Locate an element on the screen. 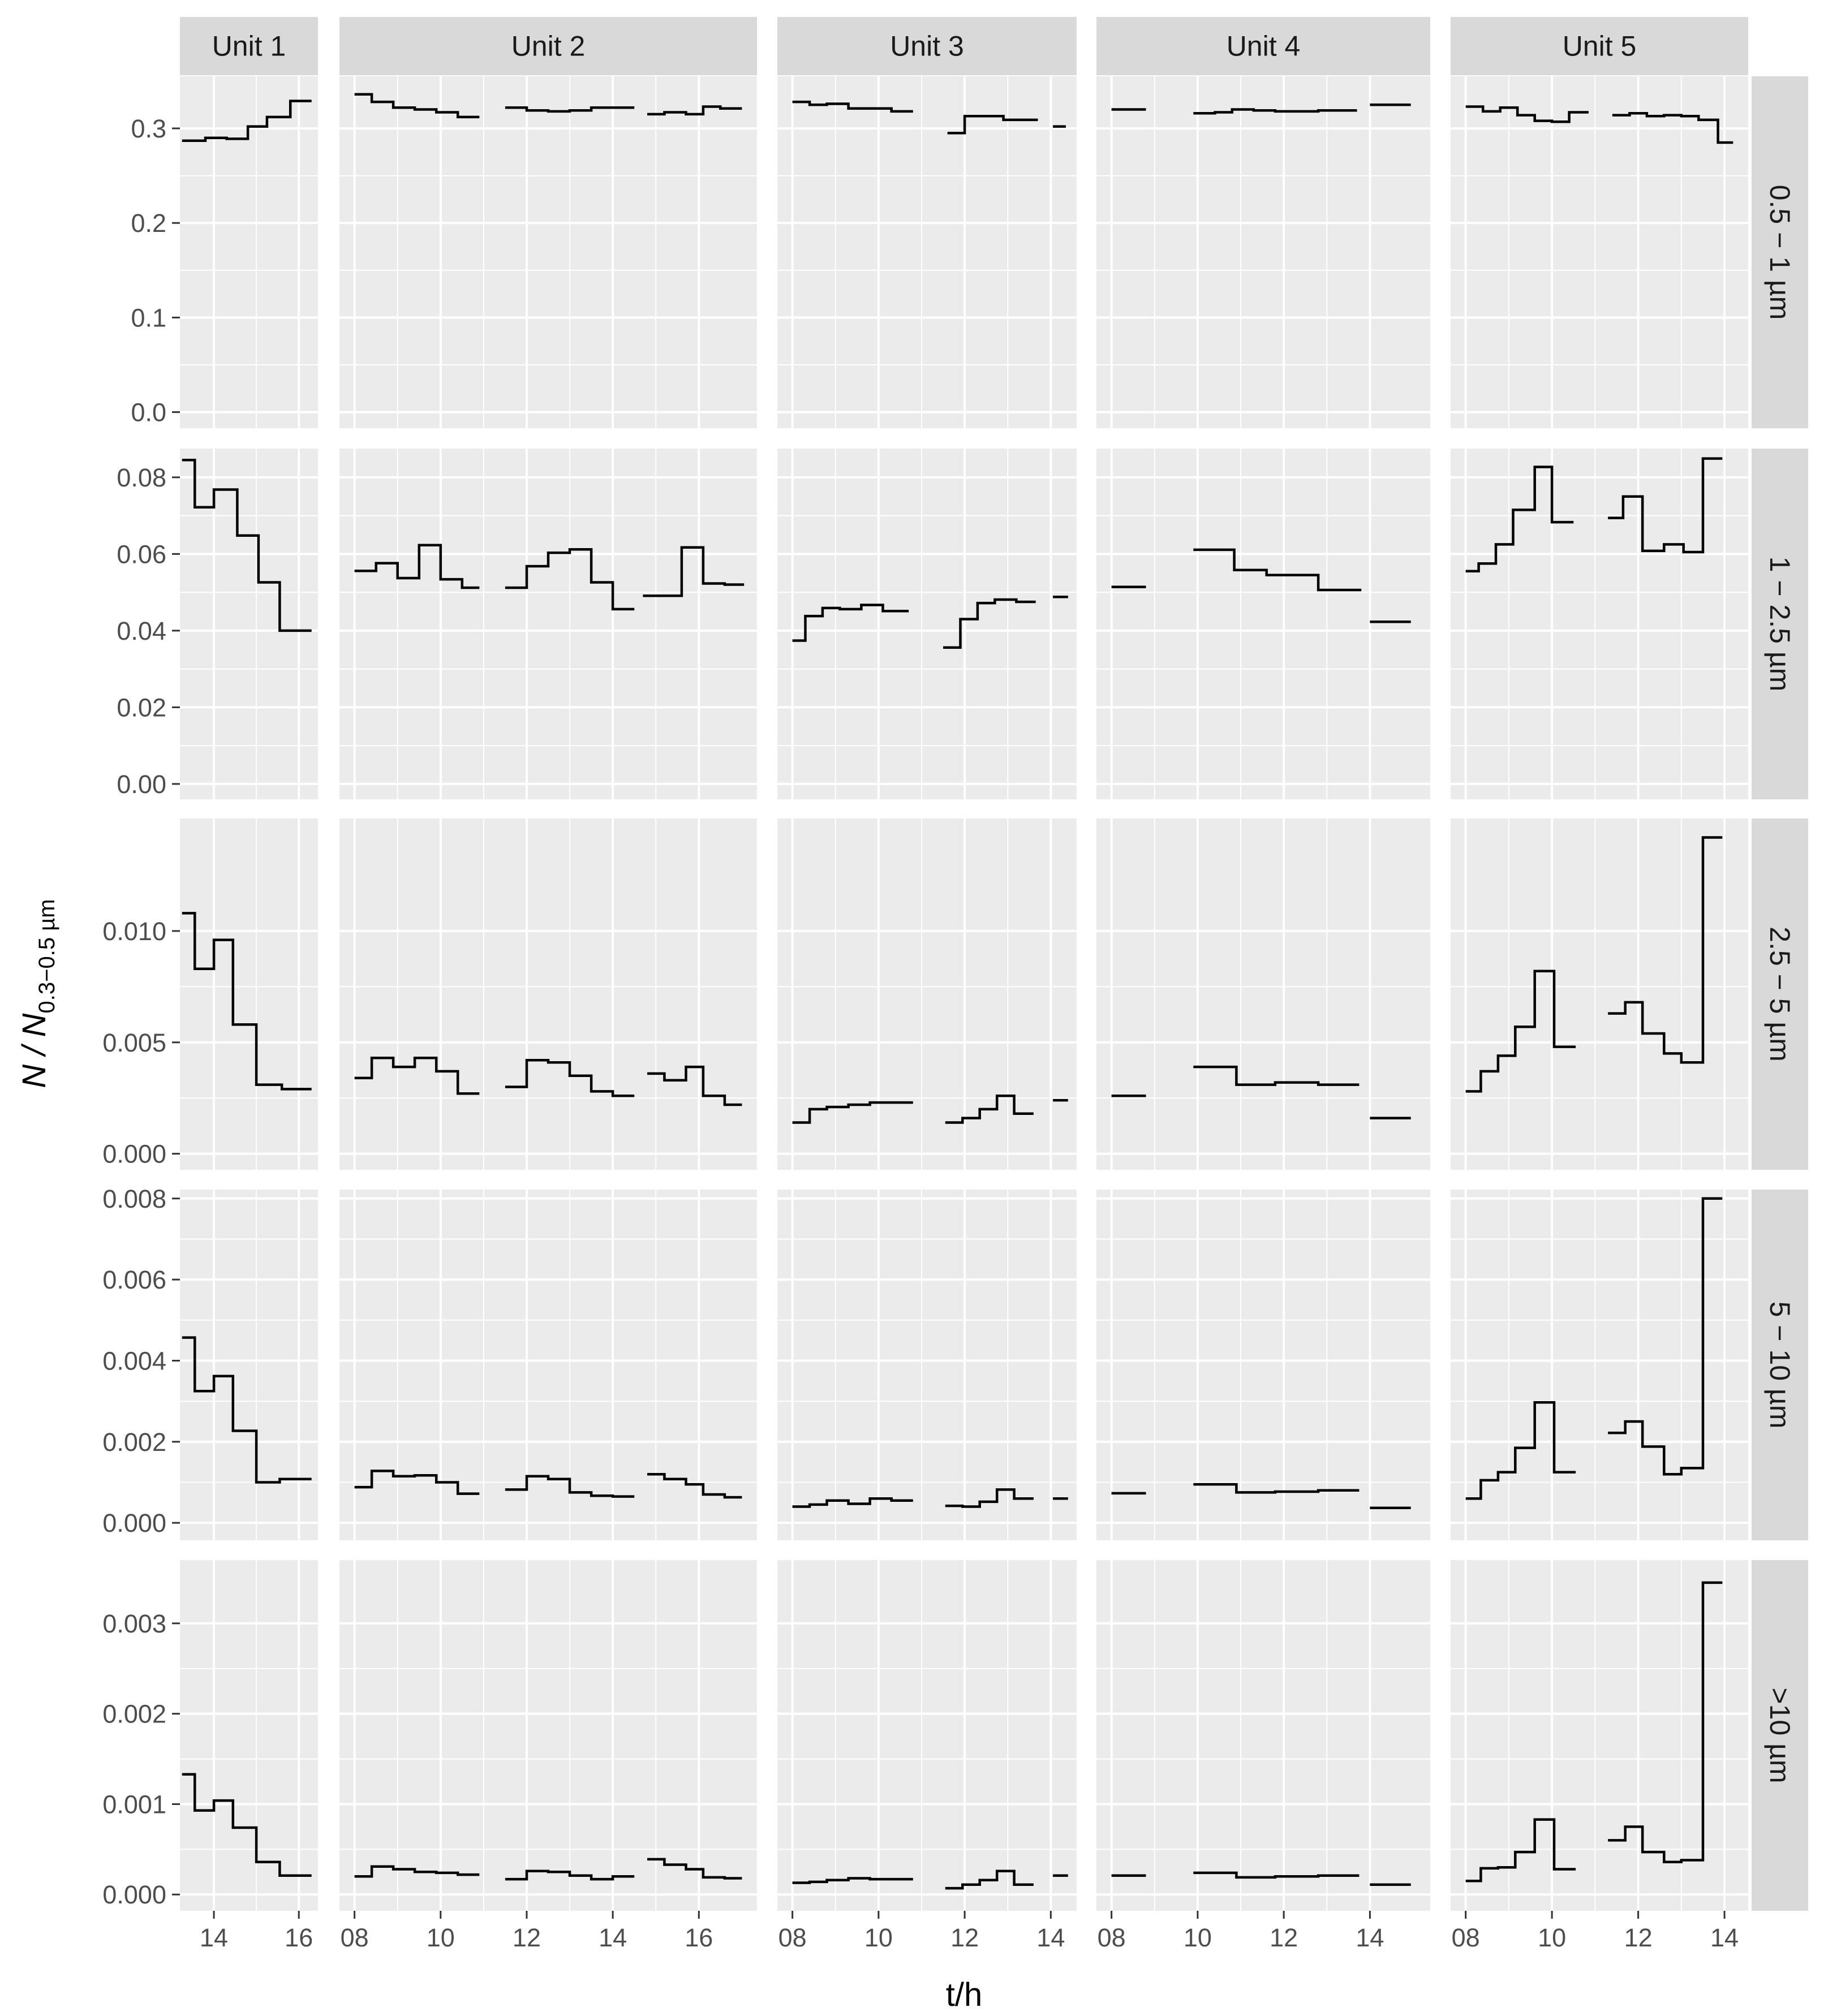 This screenshot has width=1824, height=2016. y-tick-label: 0.005 is located at coordinates (134, 1042).